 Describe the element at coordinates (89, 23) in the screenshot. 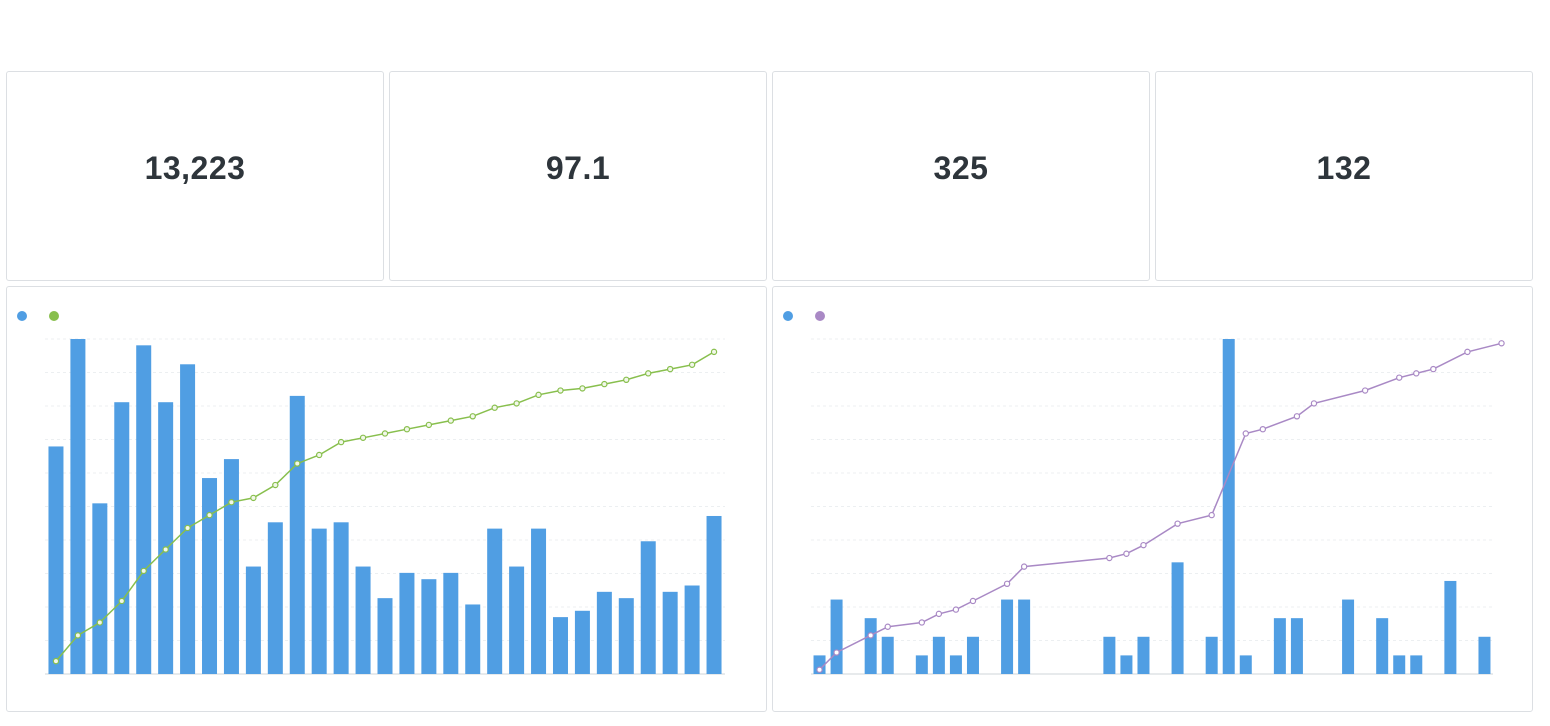

I see `dashboard-title` at that location.